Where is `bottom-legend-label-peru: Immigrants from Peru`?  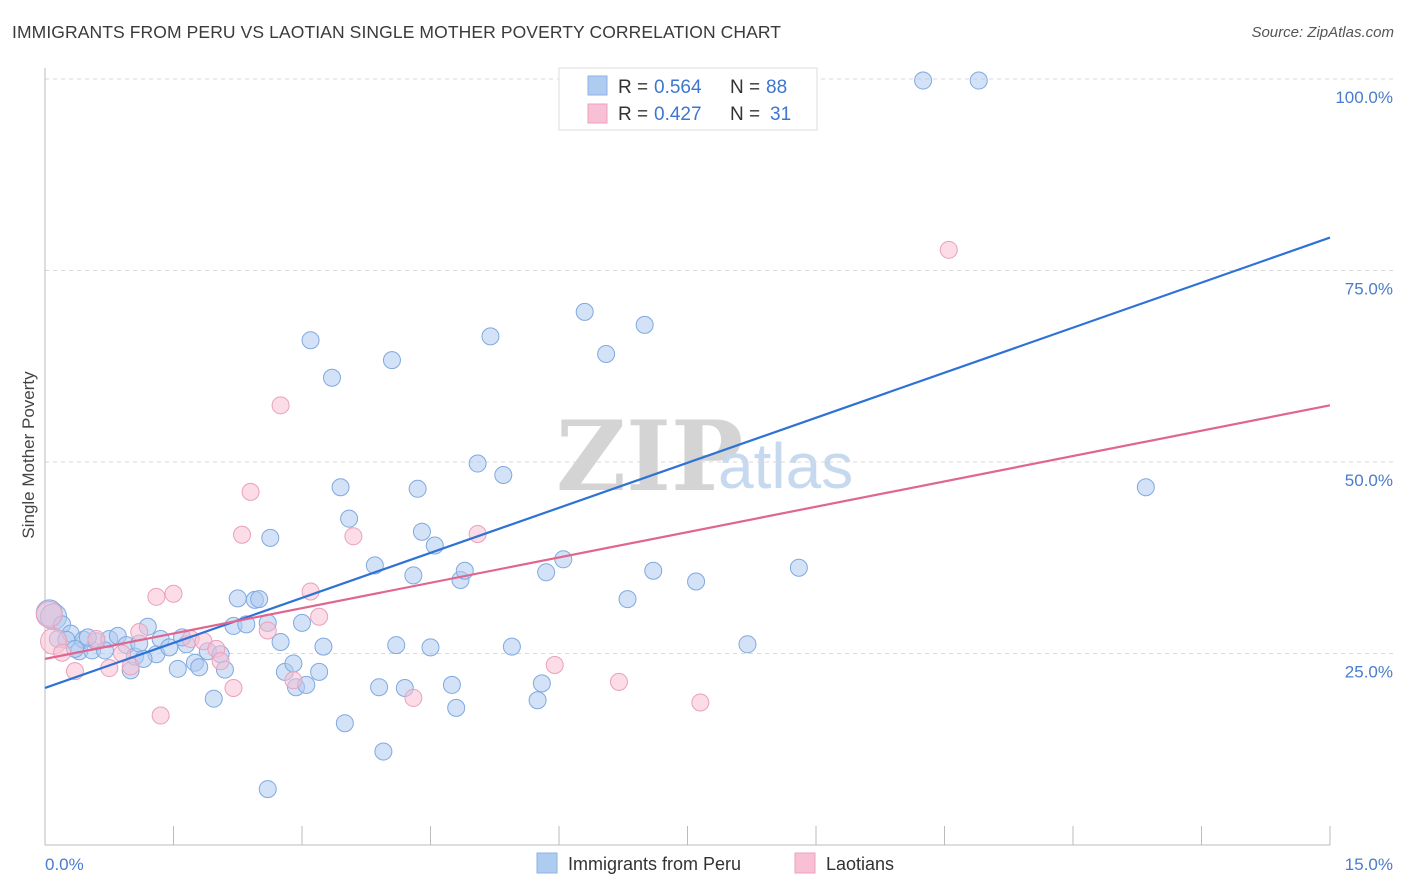 bottom-legend-label-peru: Immigrants from Peru is located at coordinates (654, 864).